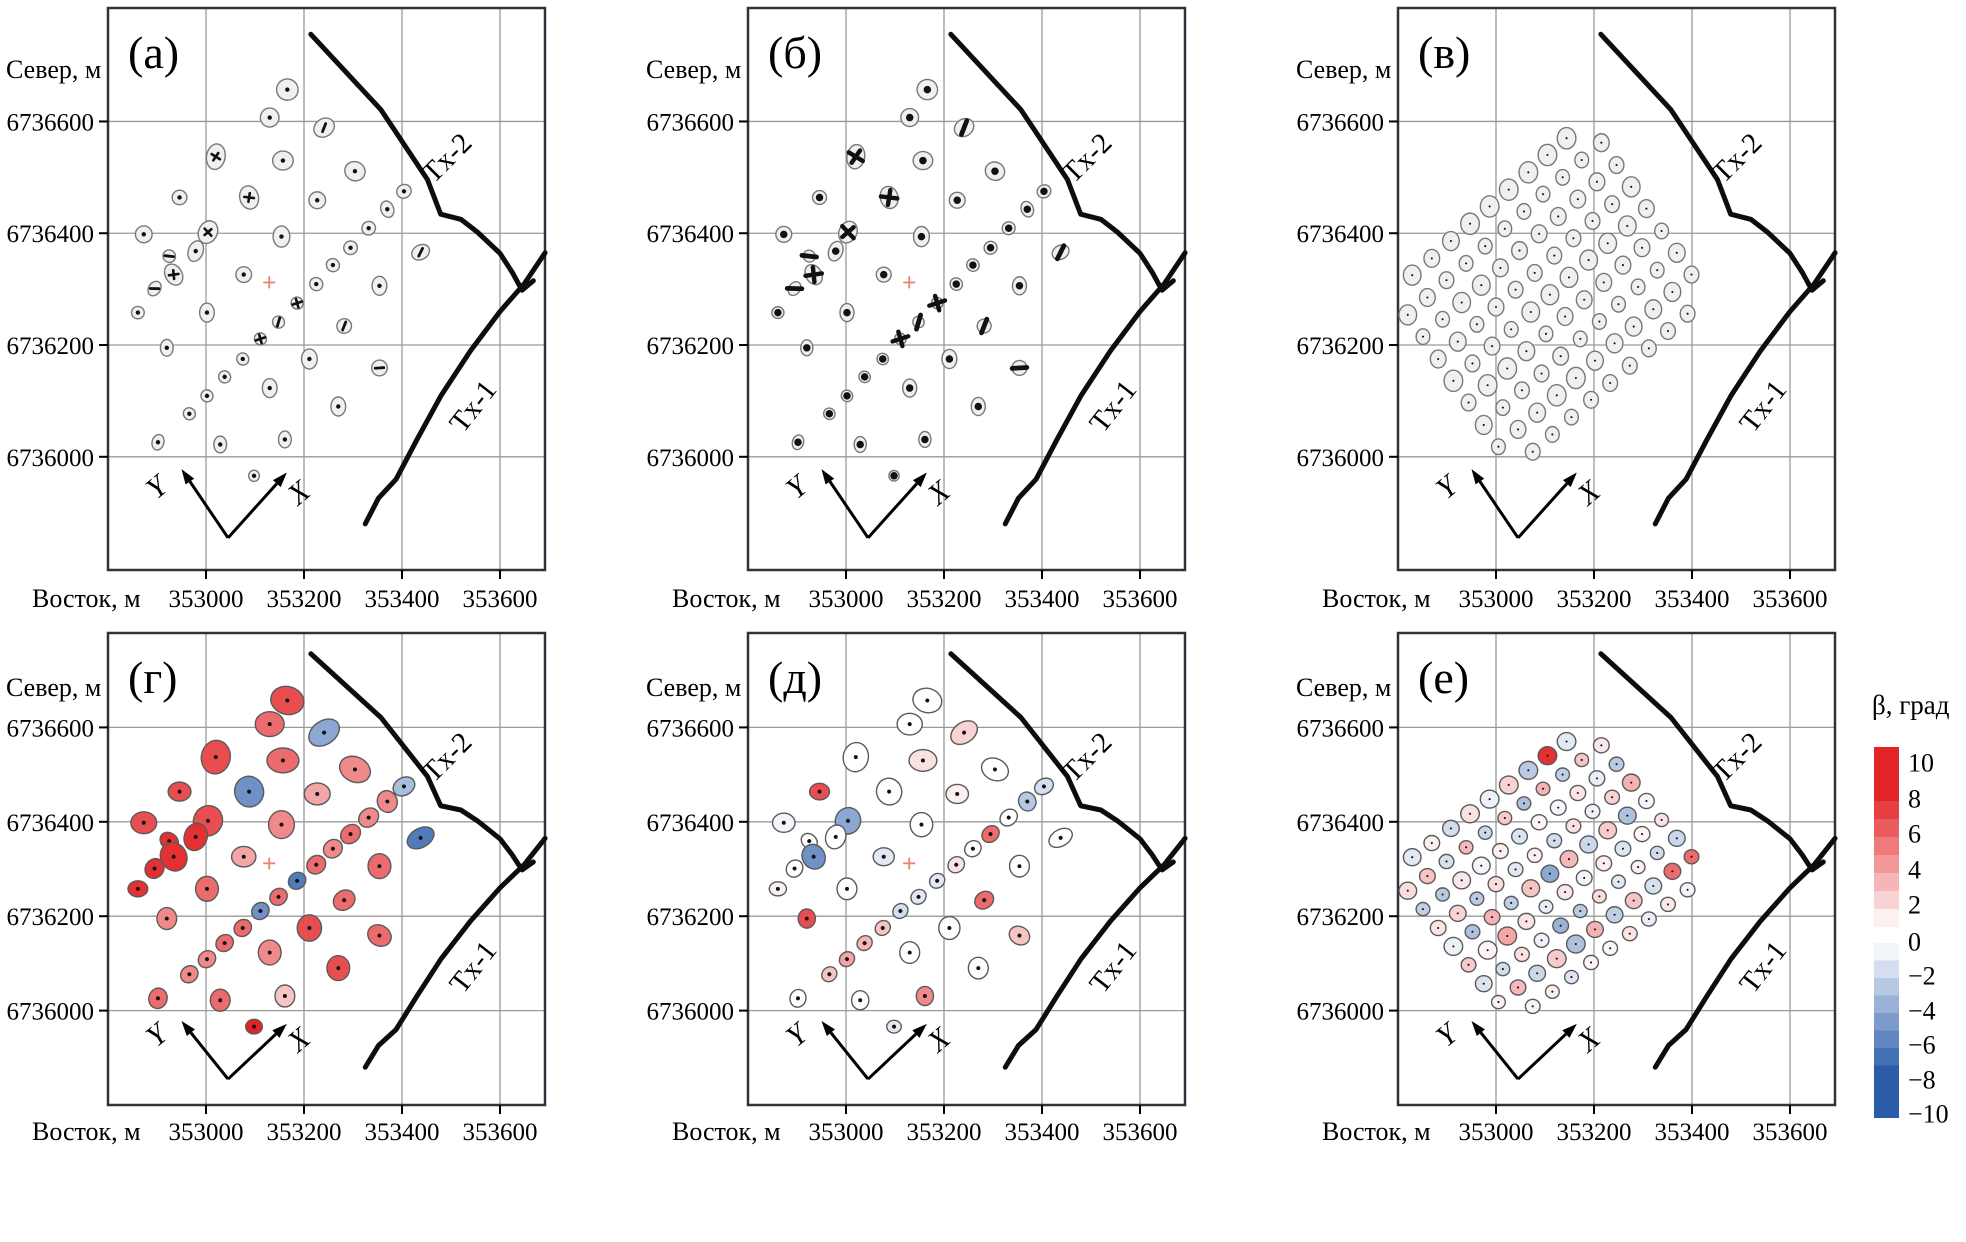  Describe the element at coordinates (1737, 757) in the screenshot. I see `transmitter-label-tx2: Tx-2` at that location.